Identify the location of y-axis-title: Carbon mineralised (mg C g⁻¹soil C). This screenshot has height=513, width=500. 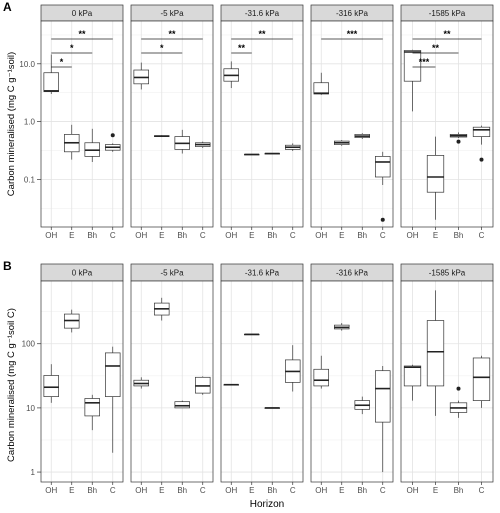
(11, 385).